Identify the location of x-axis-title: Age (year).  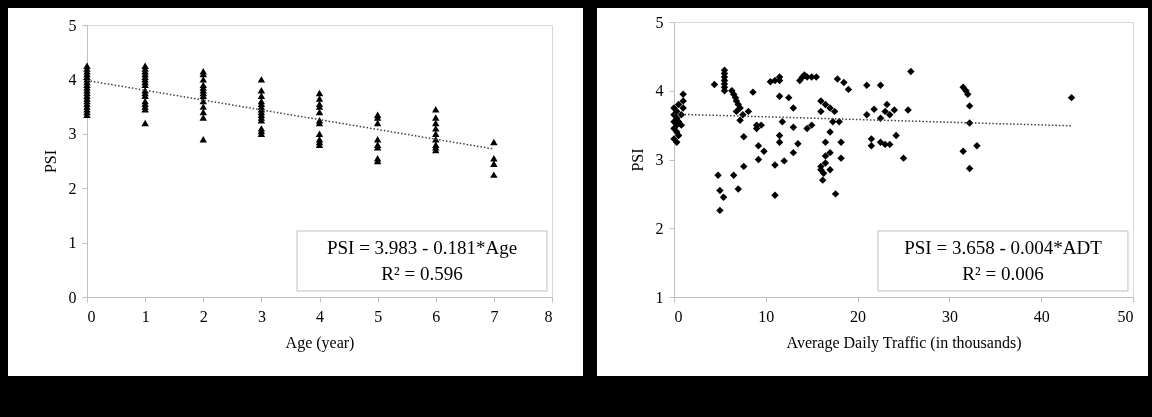
(320, 342).